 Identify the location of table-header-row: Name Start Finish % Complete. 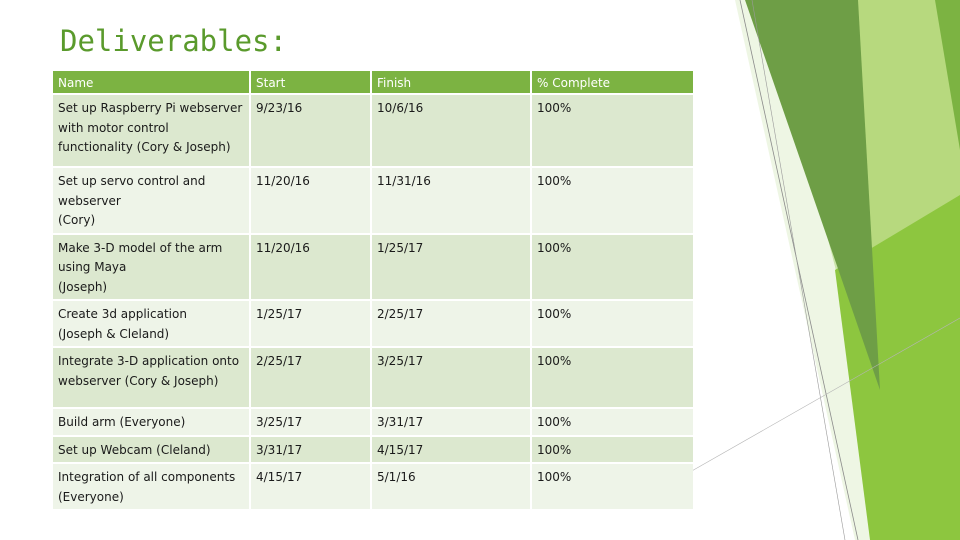
(373, 83).